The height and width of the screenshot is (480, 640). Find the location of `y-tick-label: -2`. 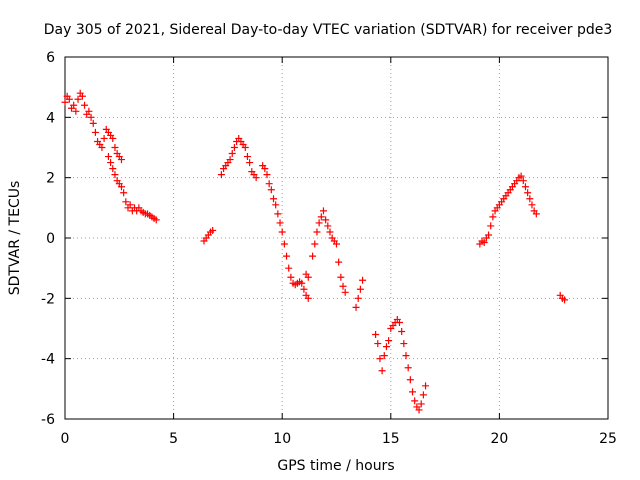

y-tick-label: -2 is located at coordinates (48, 299).